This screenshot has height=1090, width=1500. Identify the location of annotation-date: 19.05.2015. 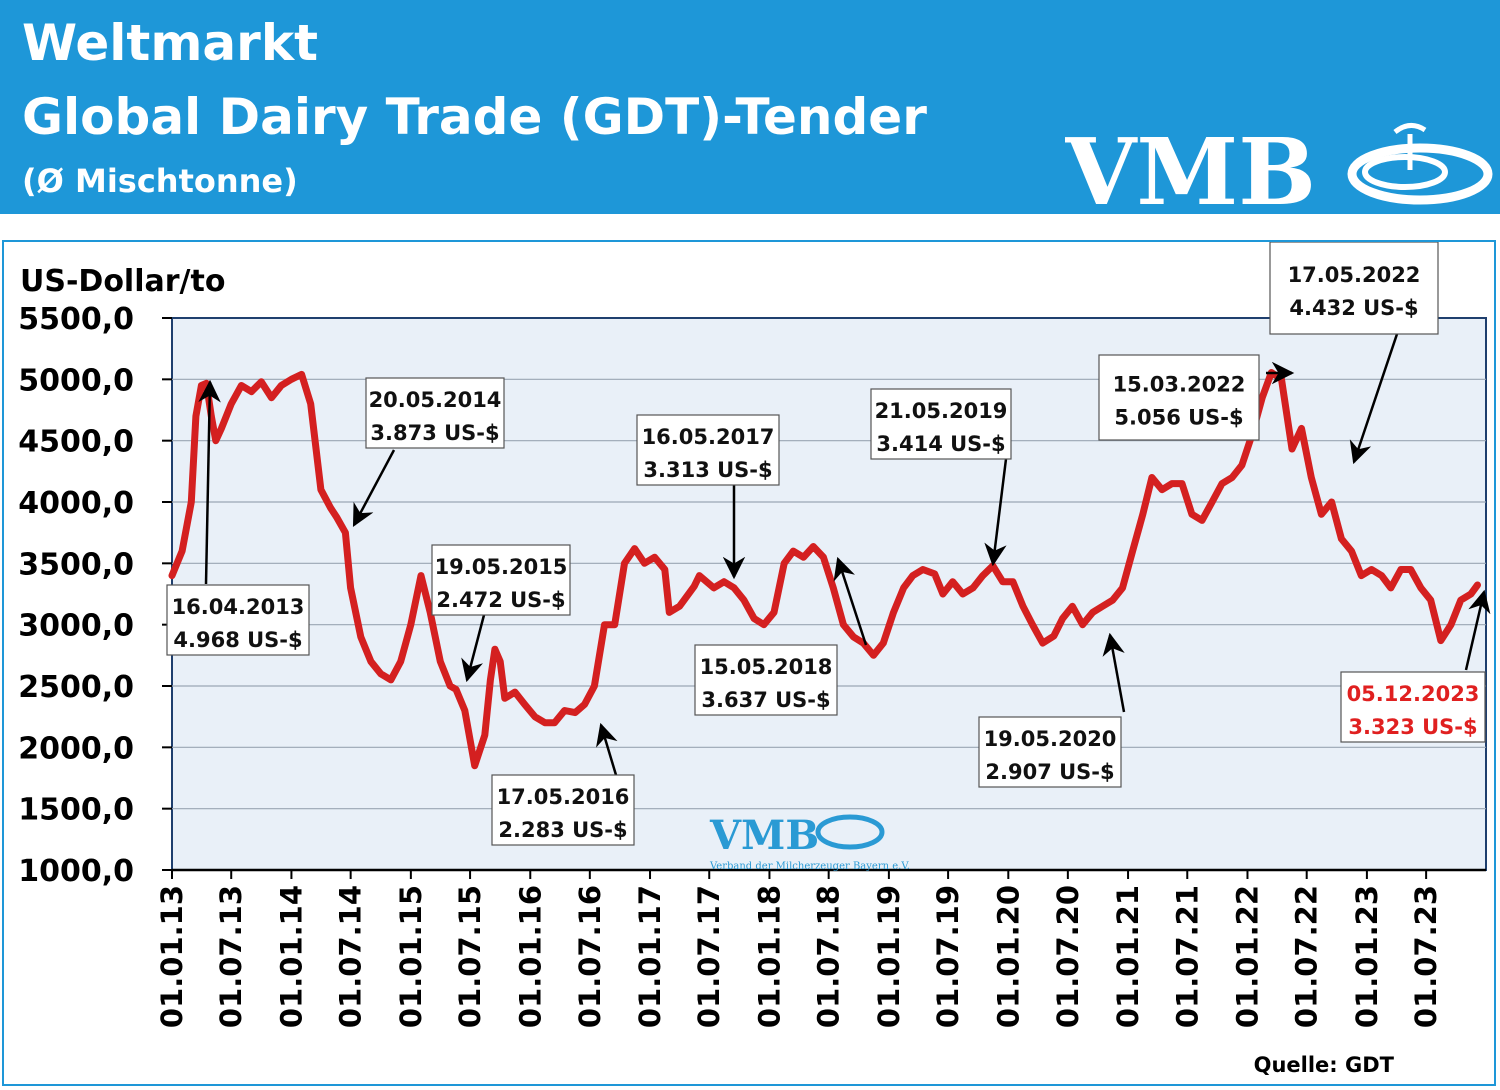
(501, 567).